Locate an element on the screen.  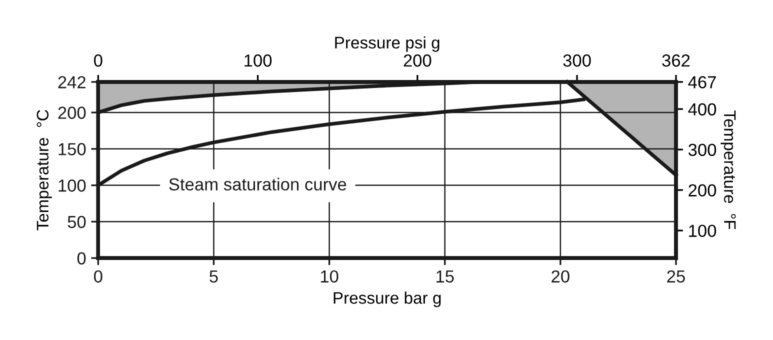
y-axis-title: Temperature °C is located at coordinates (44, 170).